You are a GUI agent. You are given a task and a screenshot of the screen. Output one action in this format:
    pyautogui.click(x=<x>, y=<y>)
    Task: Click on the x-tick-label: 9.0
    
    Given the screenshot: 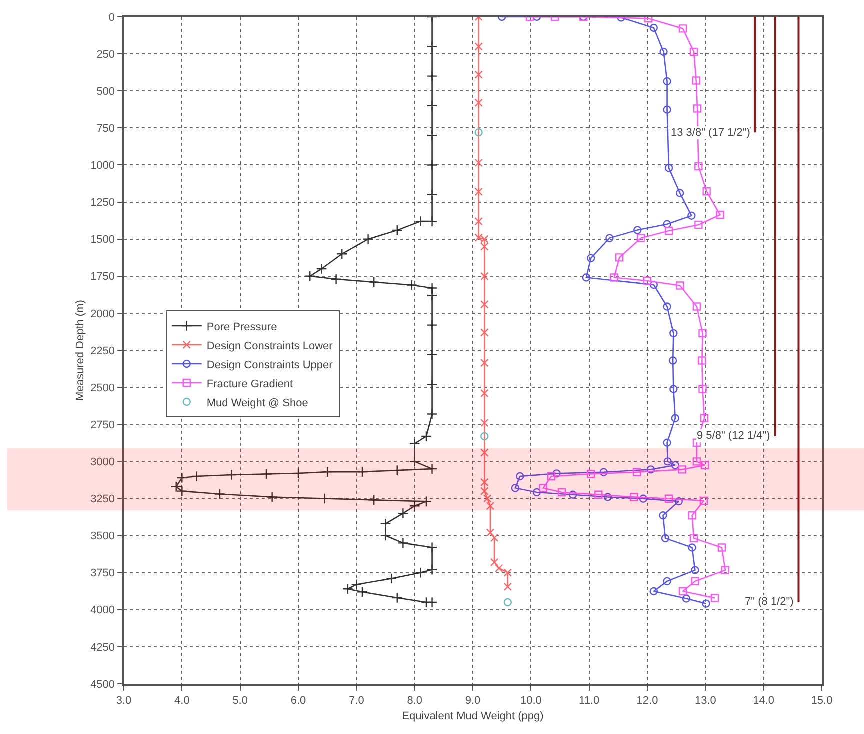 What is the action you would take?
    pyautogui.click(x=473, y=700)
    